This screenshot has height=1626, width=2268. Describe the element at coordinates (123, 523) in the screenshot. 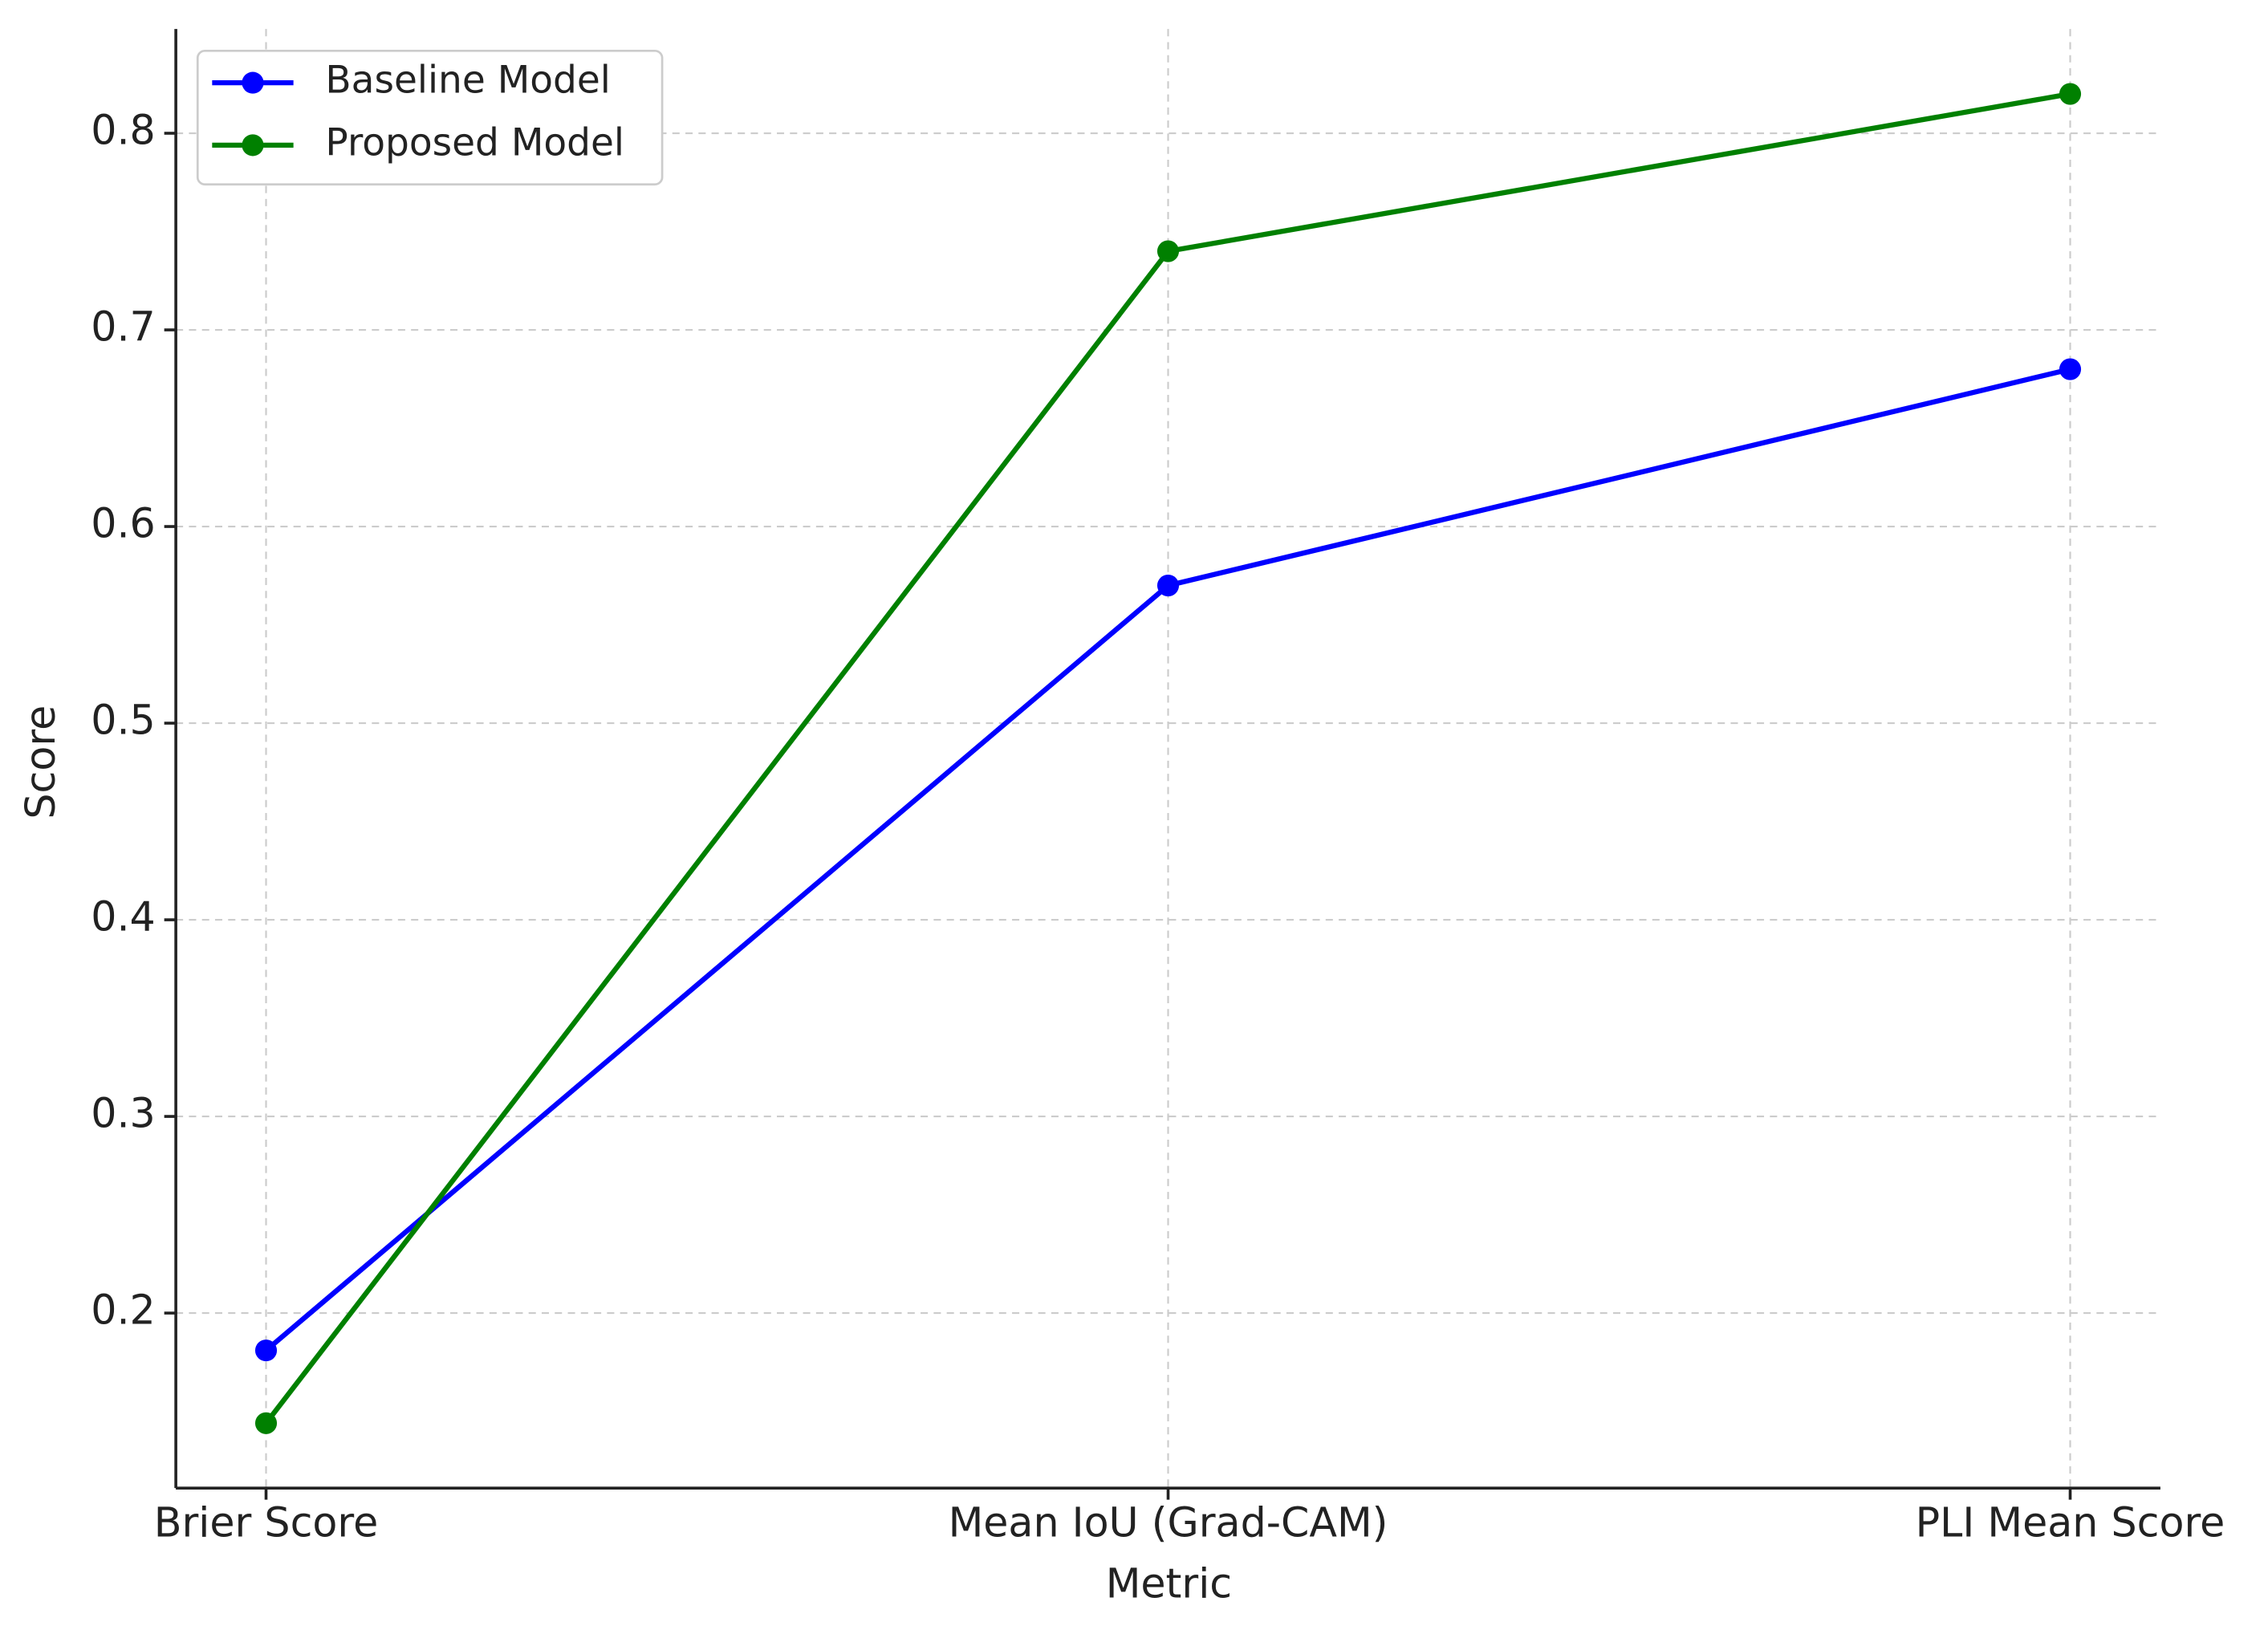

I see `y-tick-label: 0.6` at that location.